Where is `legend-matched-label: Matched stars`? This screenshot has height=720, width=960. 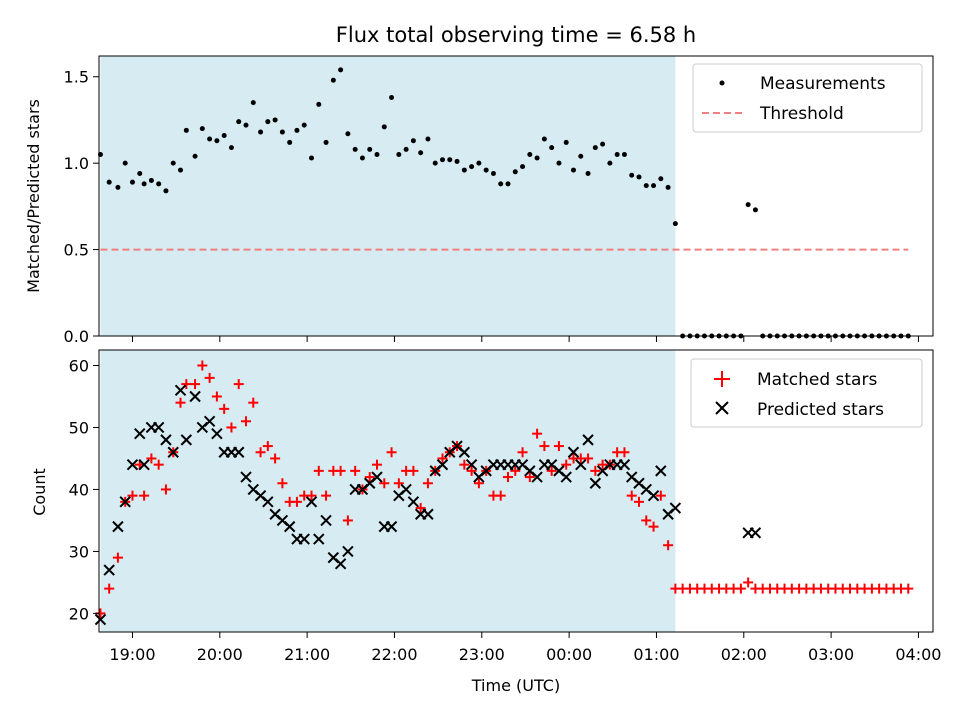 legend-matched-label: Matched stars is located at coordinates (817, 380).